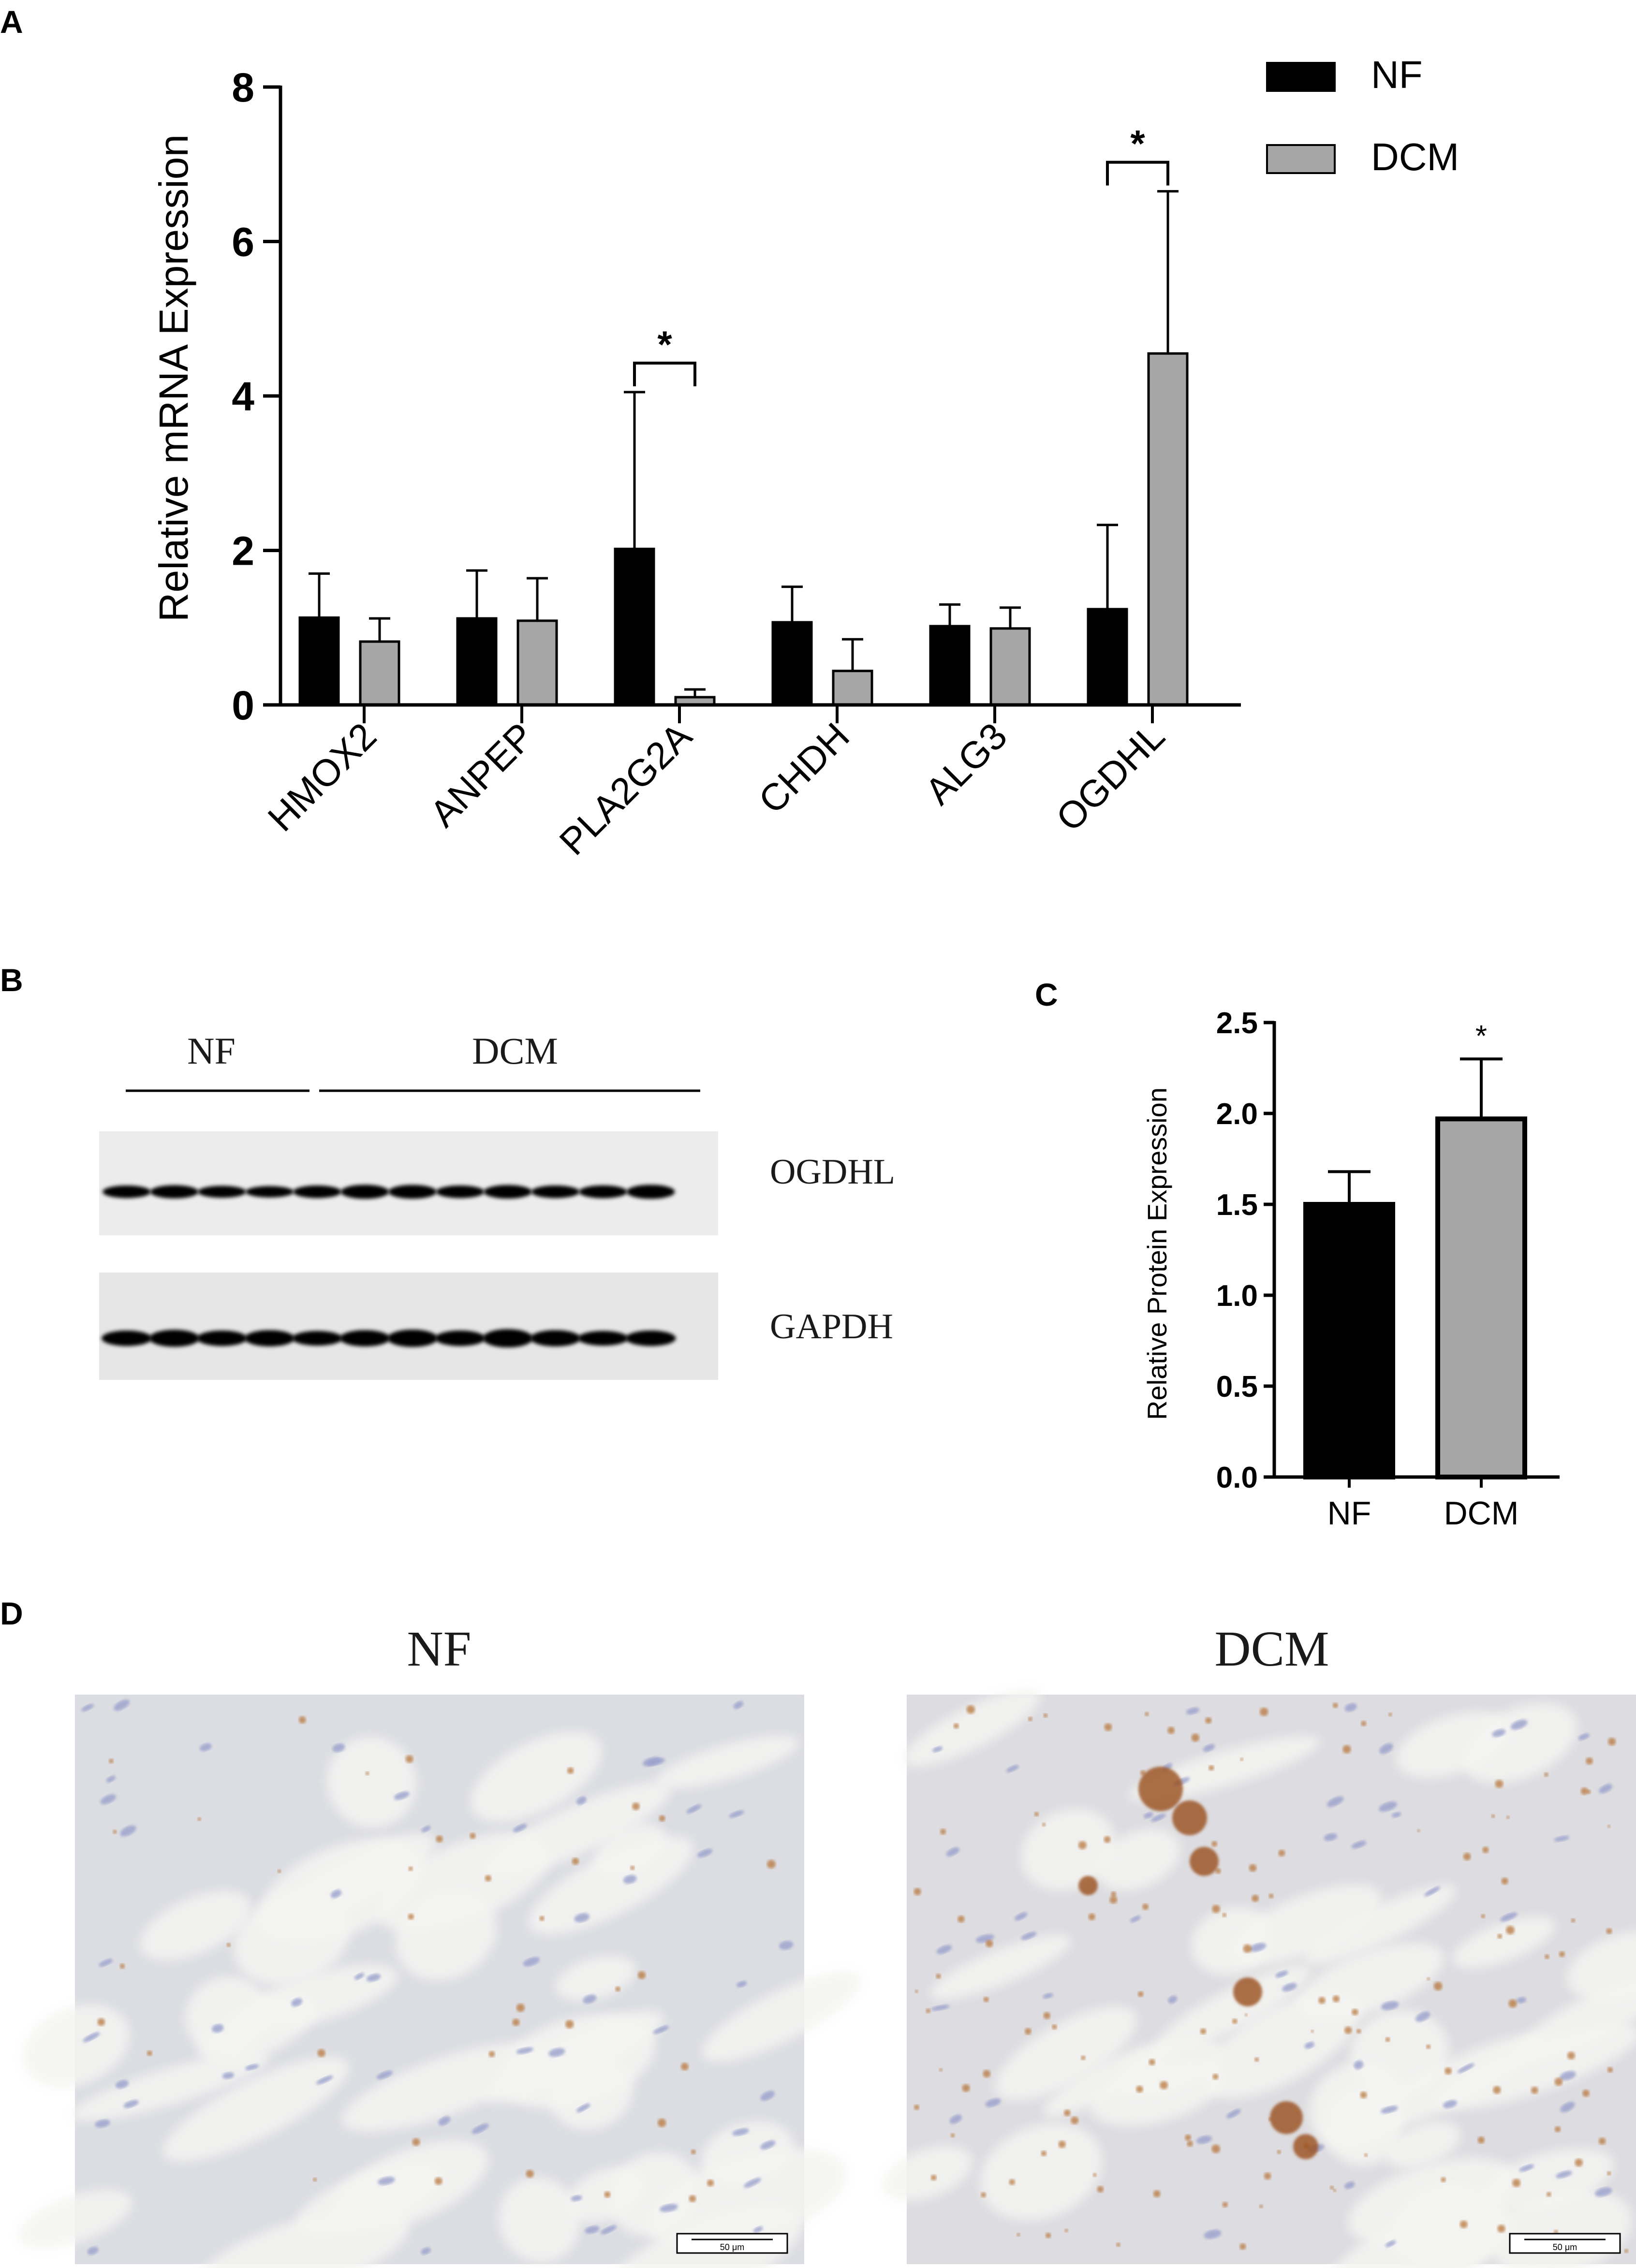  Describe the element at coordinates (792, 663) in the screenshot. I see `bar-chdh-nf` at that location.